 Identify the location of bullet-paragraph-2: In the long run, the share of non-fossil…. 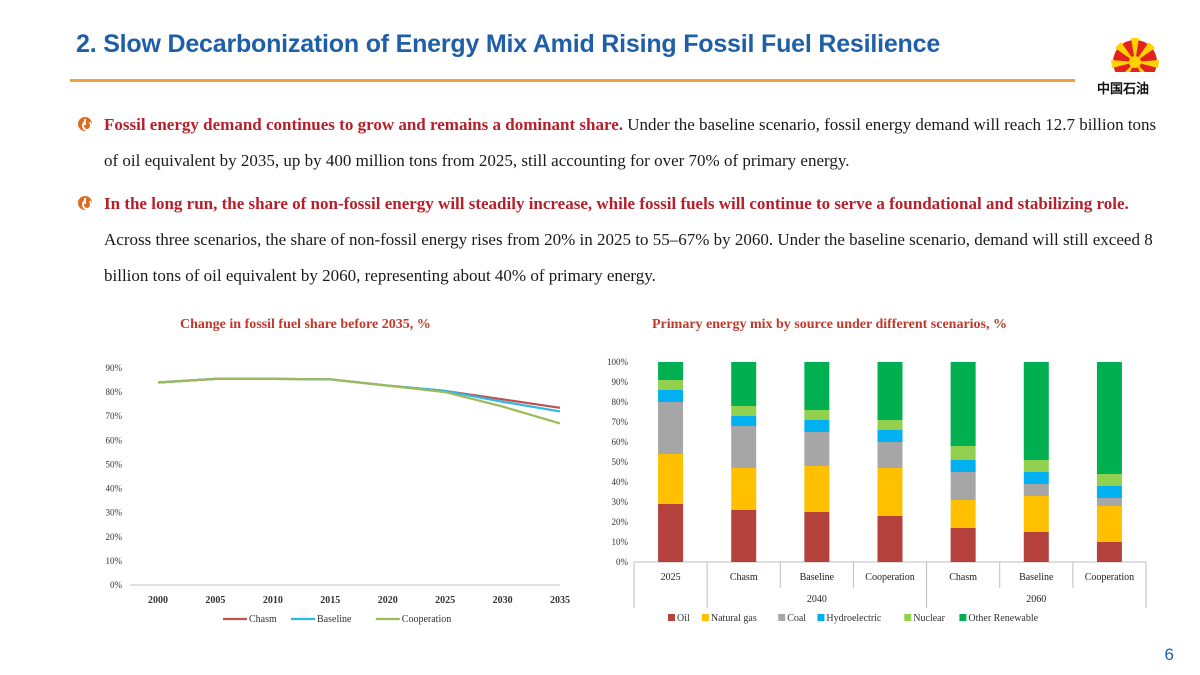
(639, 240).